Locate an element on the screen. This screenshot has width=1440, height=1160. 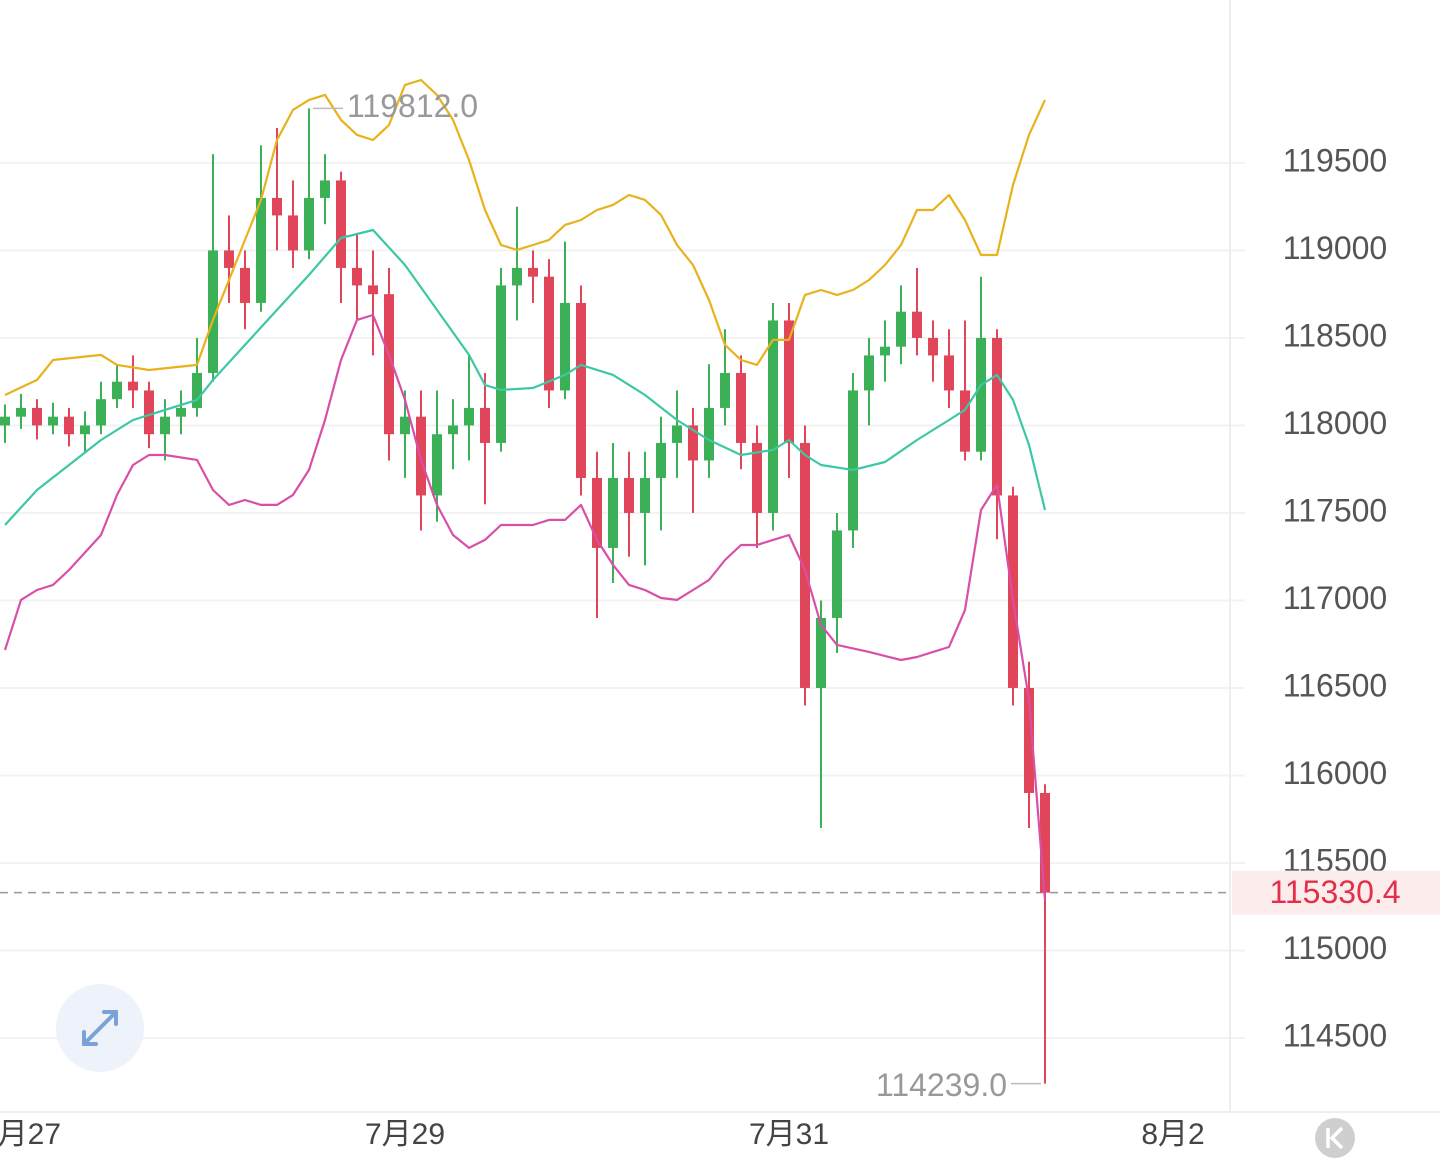
k-button-bg is located at coordinates (1335, 1138).